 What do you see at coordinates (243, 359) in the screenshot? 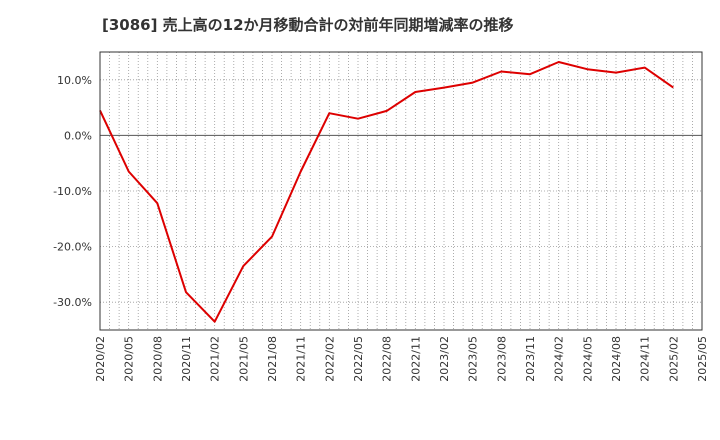
I see `x-tick-label: 2021/05` at bounding box center [243, 359].